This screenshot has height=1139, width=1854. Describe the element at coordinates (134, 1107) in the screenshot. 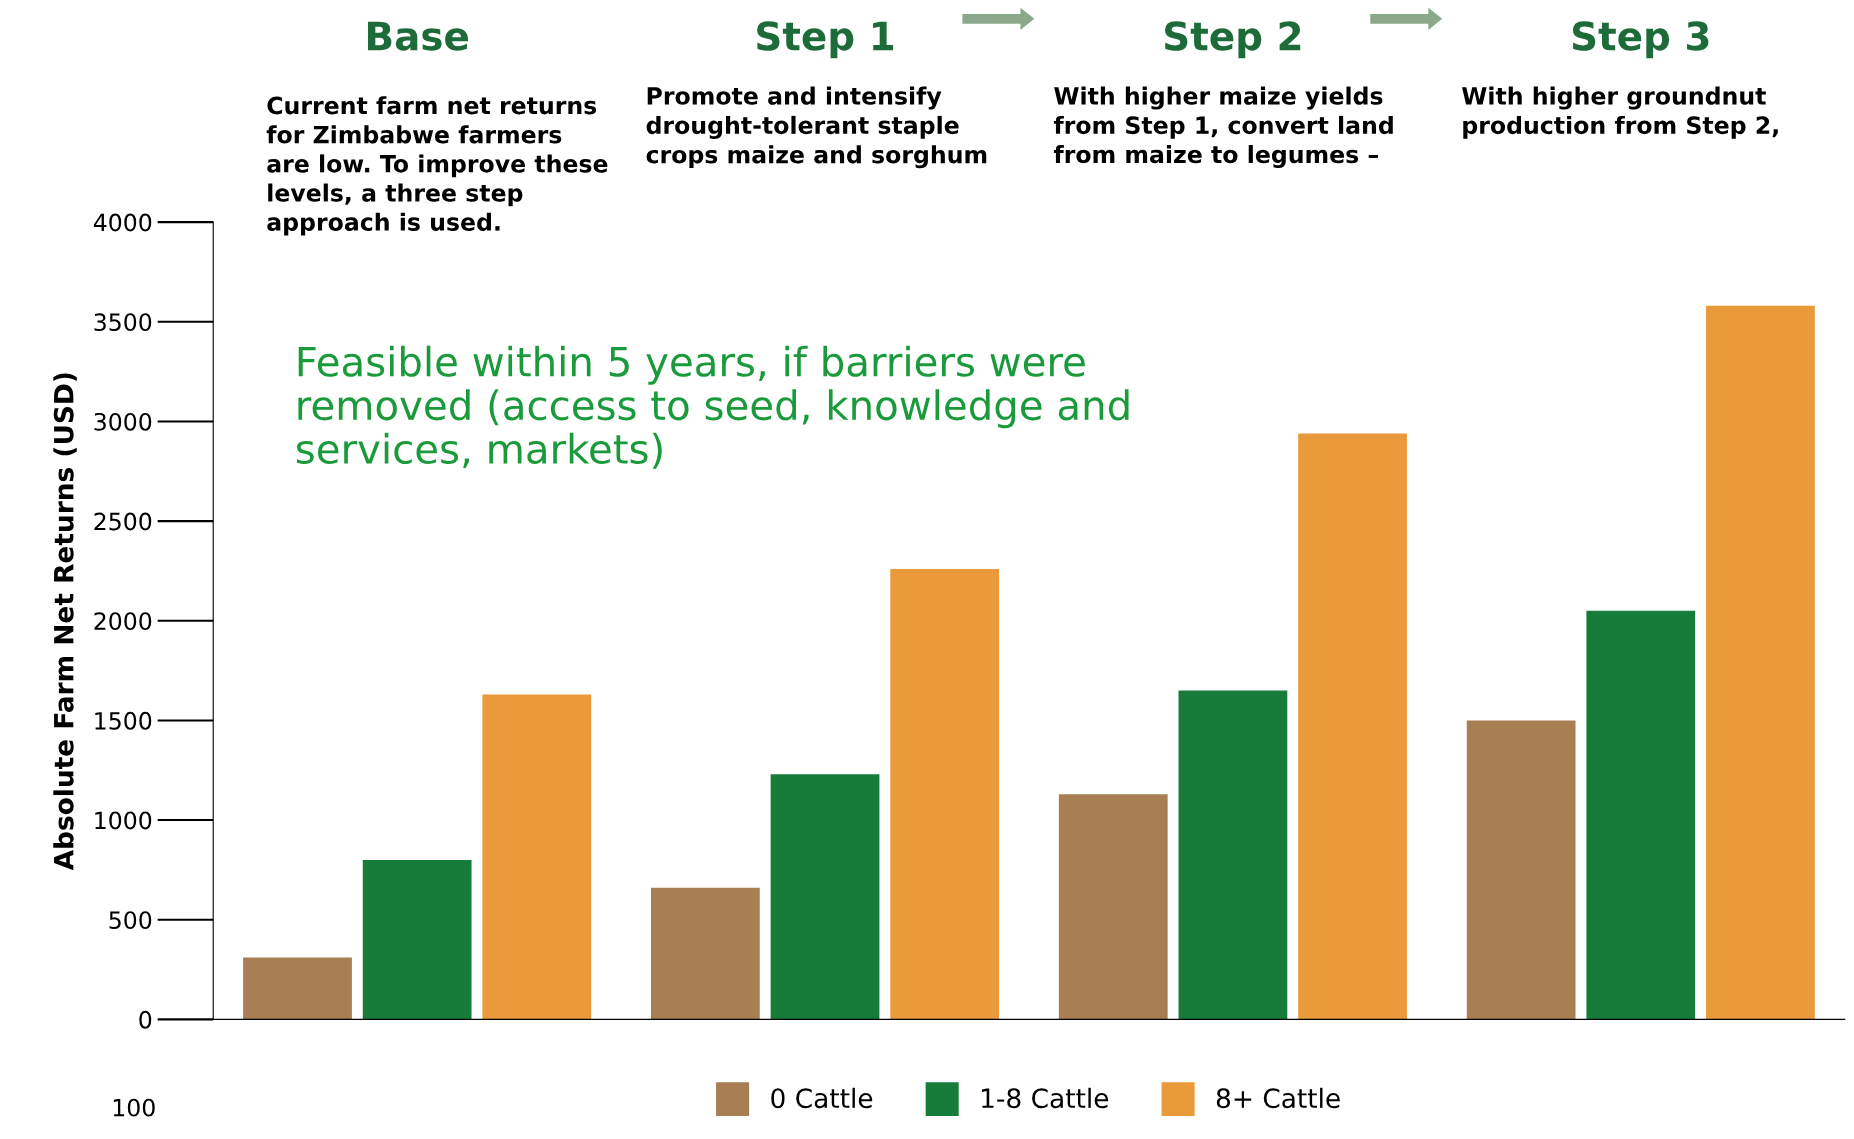

I see `text: 100` at that location.